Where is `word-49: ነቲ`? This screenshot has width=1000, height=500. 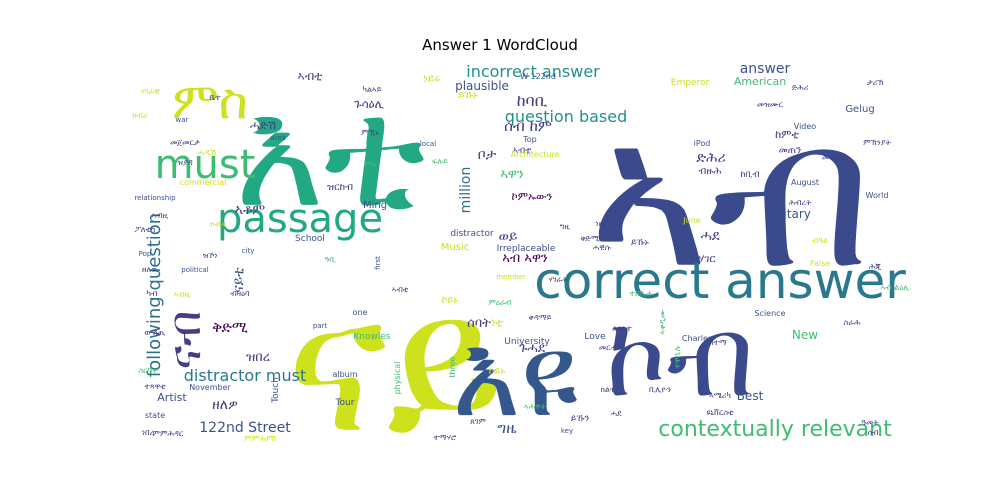 word-49: ነቲ is located at coordinates (497, 322).